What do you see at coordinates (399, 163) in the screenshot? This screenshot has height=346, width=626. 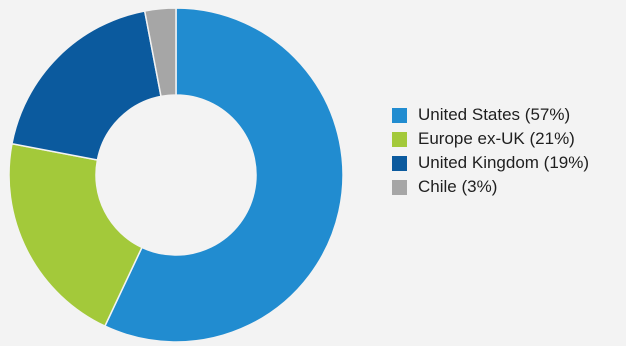 I see `legend-swatch-united-kingdom` at bounding box center [399, 163].